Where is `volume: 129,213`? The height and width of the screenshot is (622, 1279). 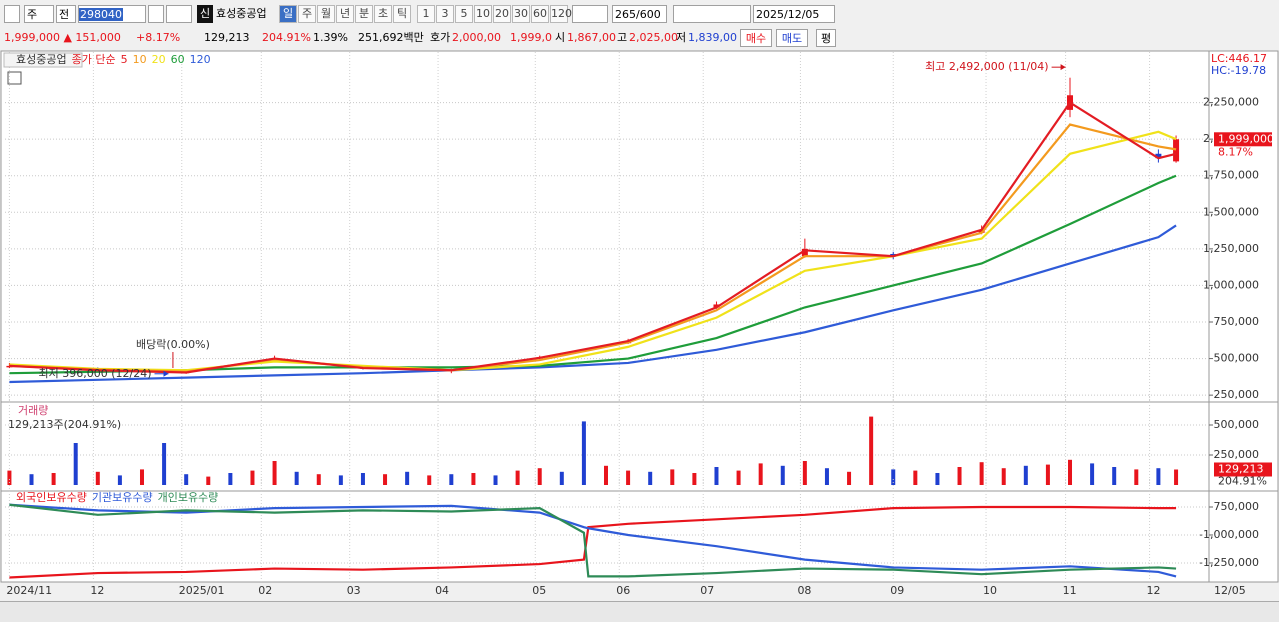 volume: 129,213 is located at coordinates (227, 37).